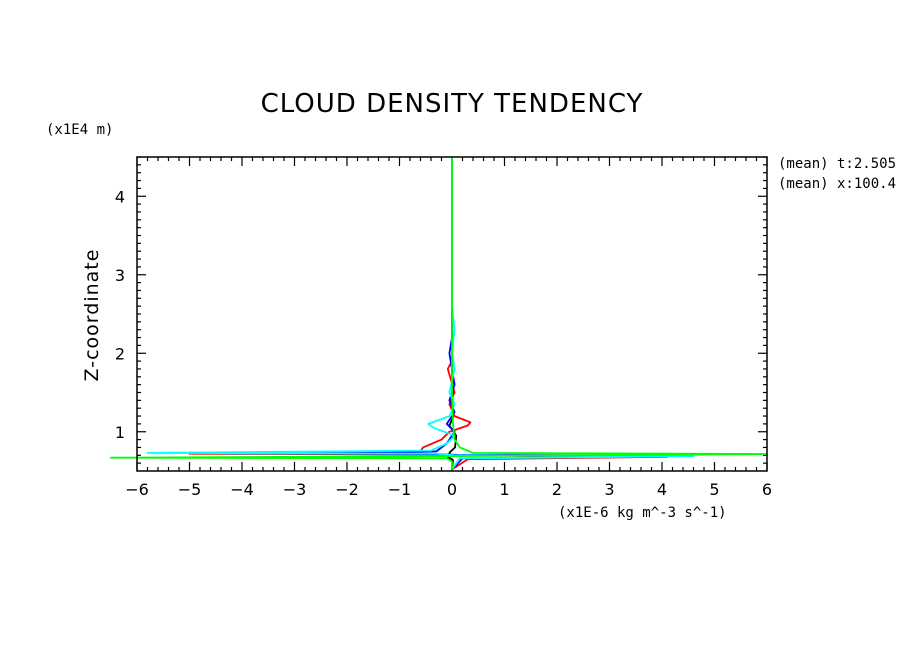 This screenshot has height=654, width=904. I want to click on x-tick-label: 4, so click(662, 489).